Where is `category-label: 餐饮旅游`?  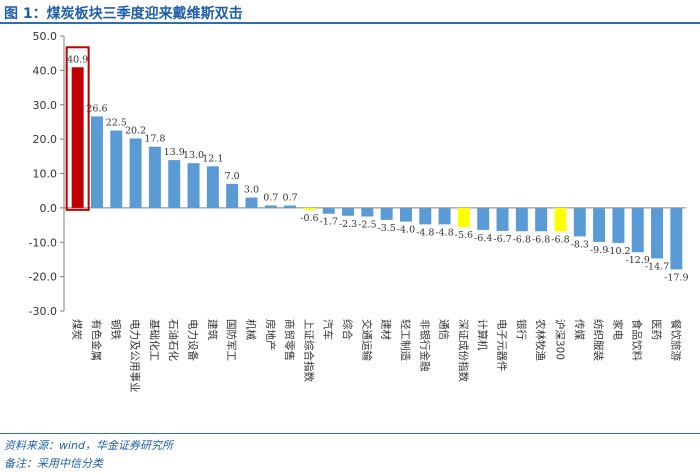
category-label: 餐饮旅游 is located at coordinates (675, 340).